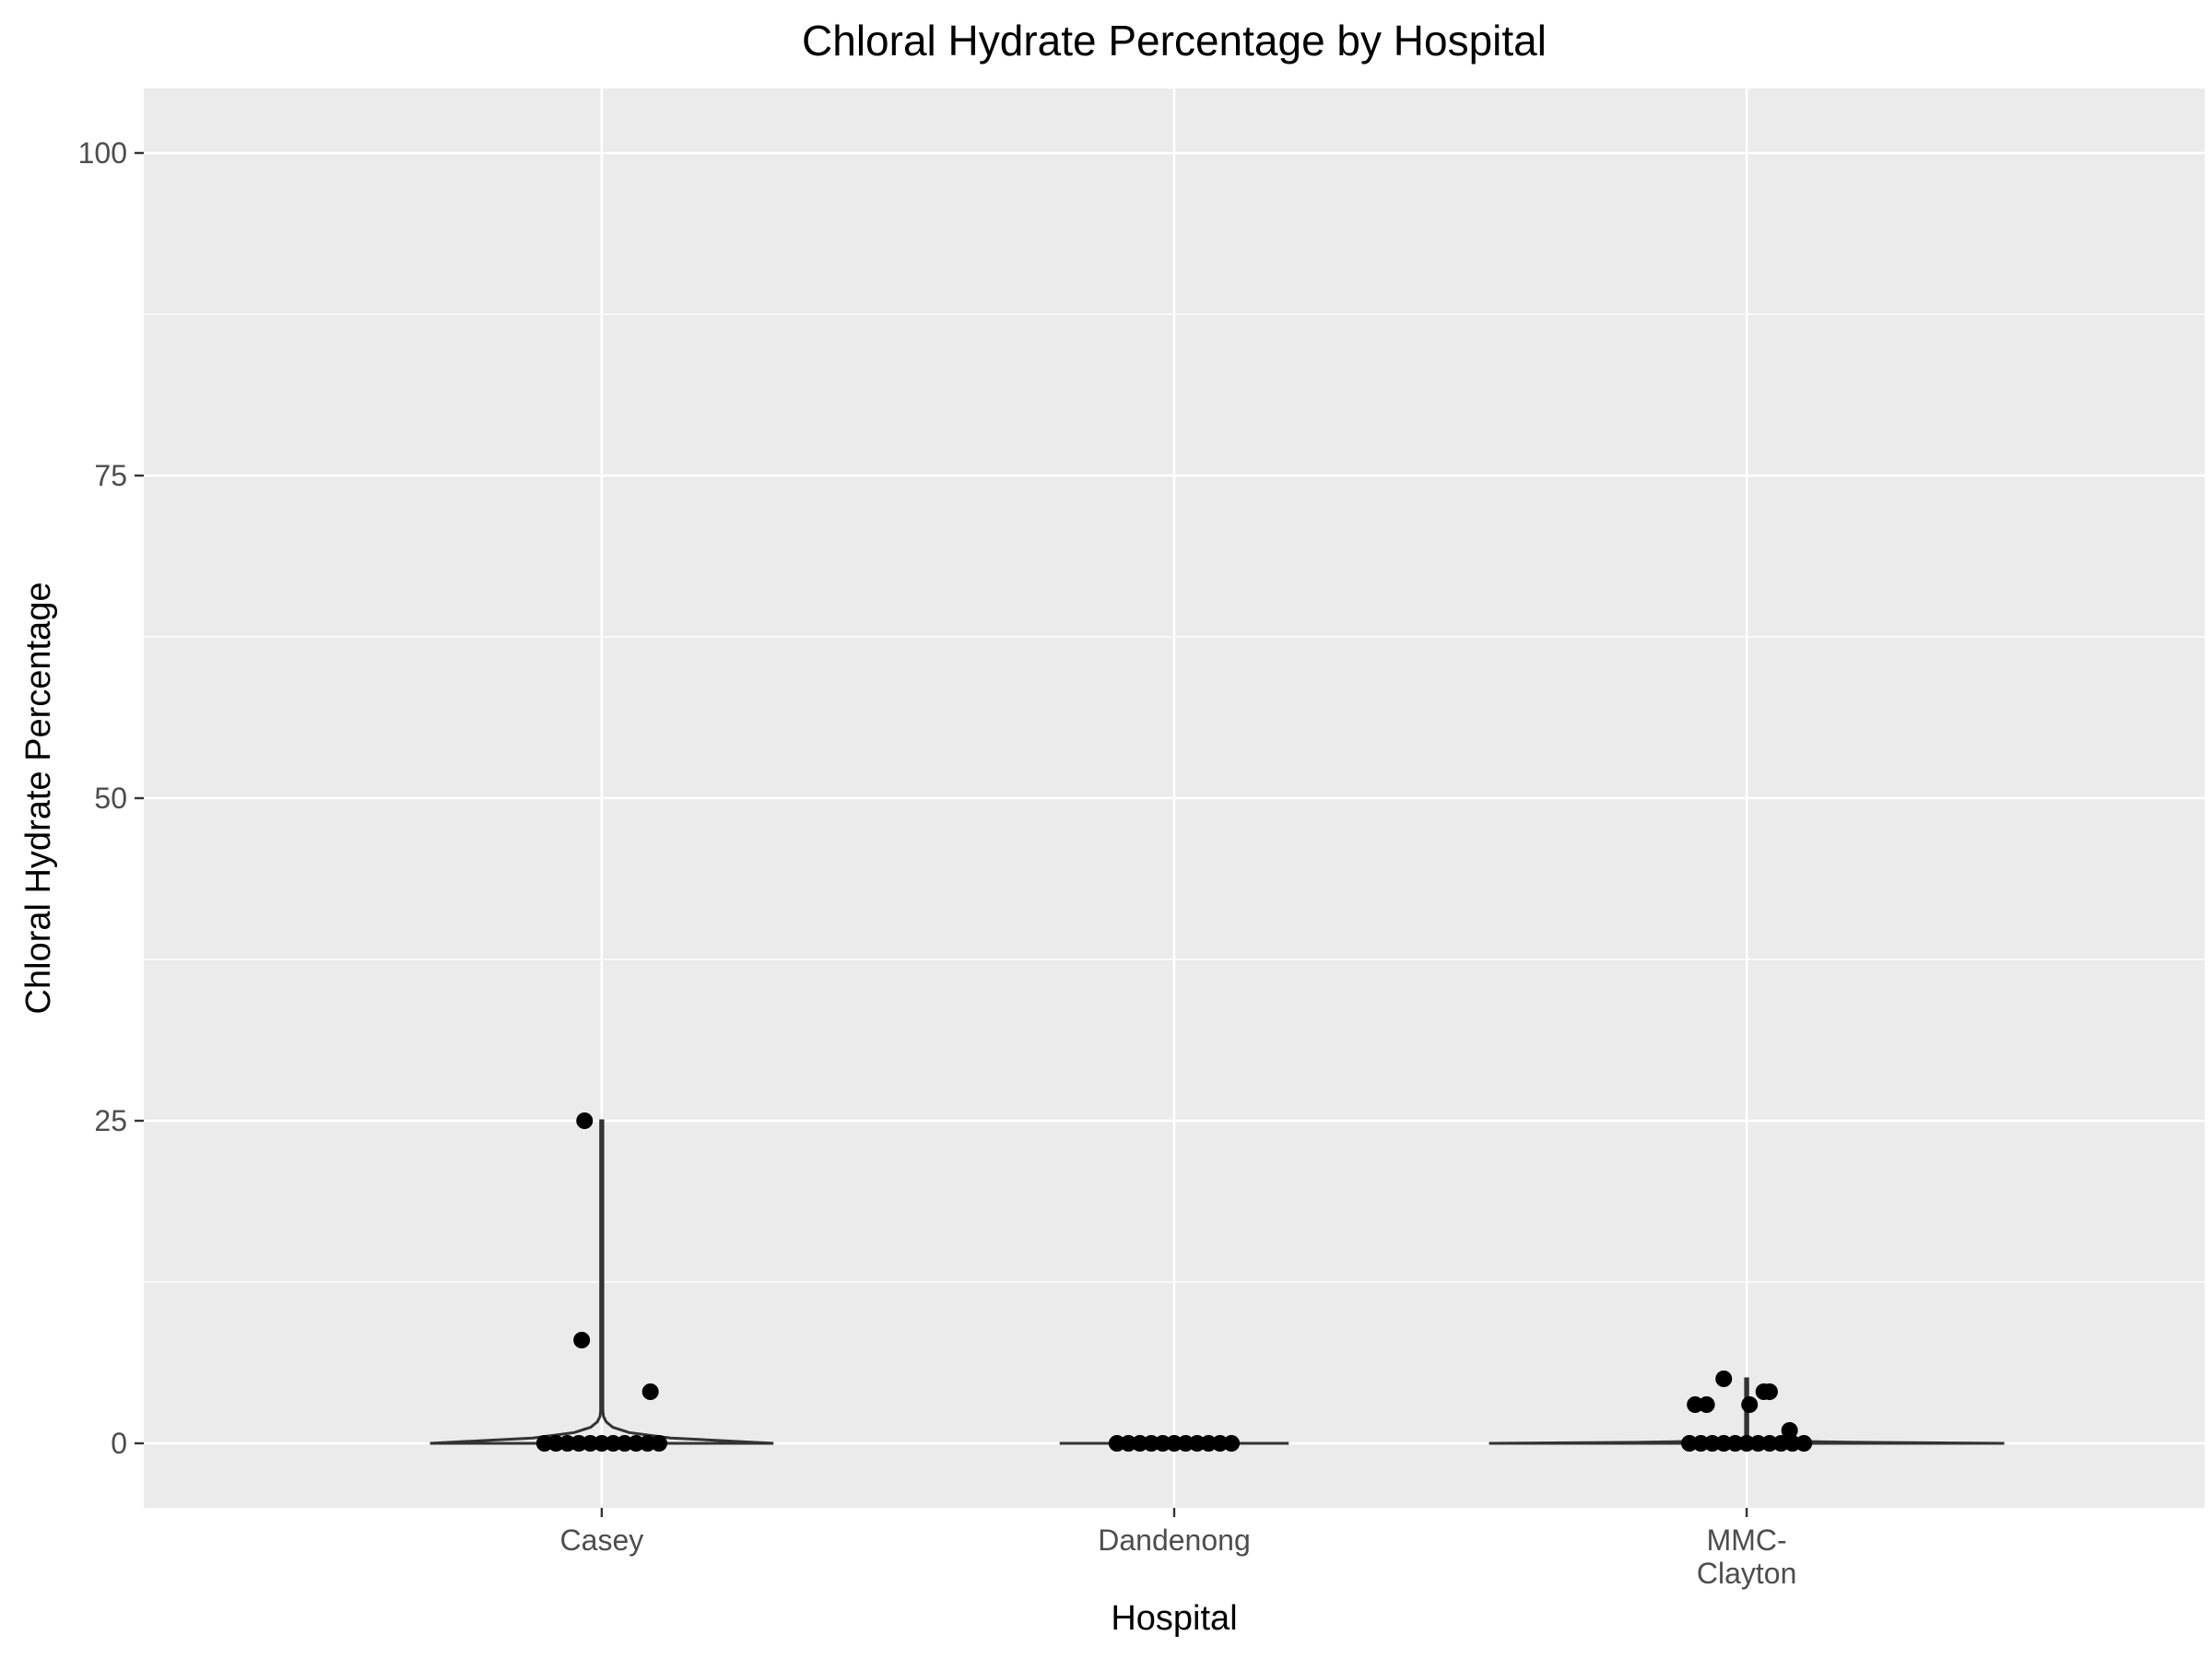  Describe the element at coordinates (102, 153) in the screenshot. I see `y-tick-label: 100` at that location.